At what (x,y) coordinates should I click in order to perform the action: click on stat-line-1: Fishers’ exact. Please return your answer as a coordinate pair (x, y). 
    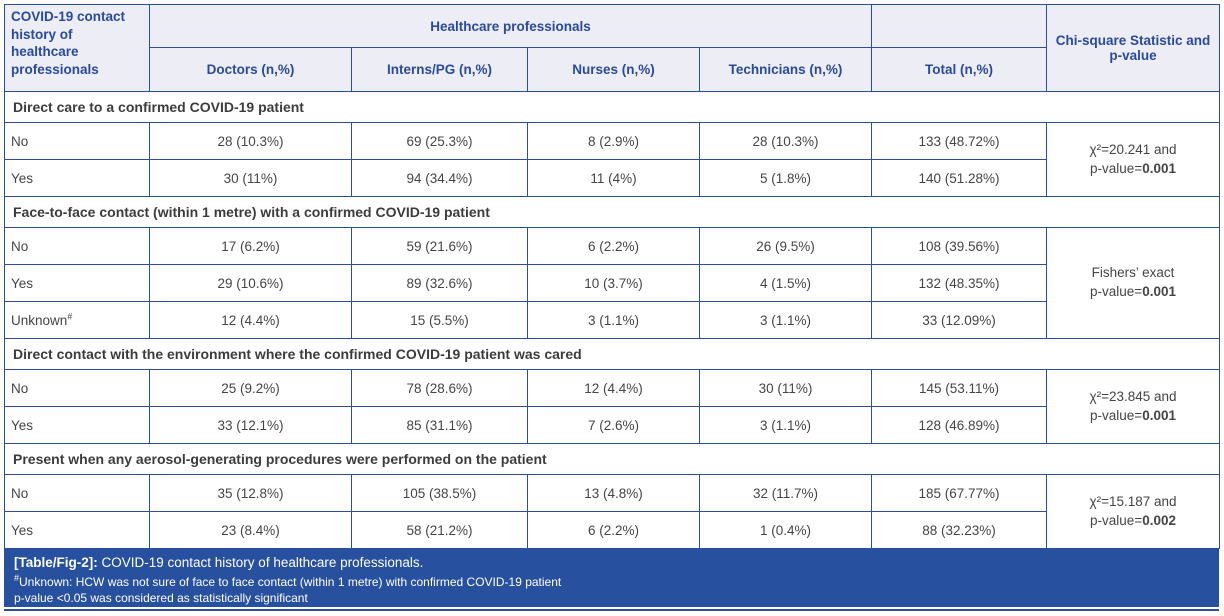
    Looking at the image, I should click on (1133, 273).